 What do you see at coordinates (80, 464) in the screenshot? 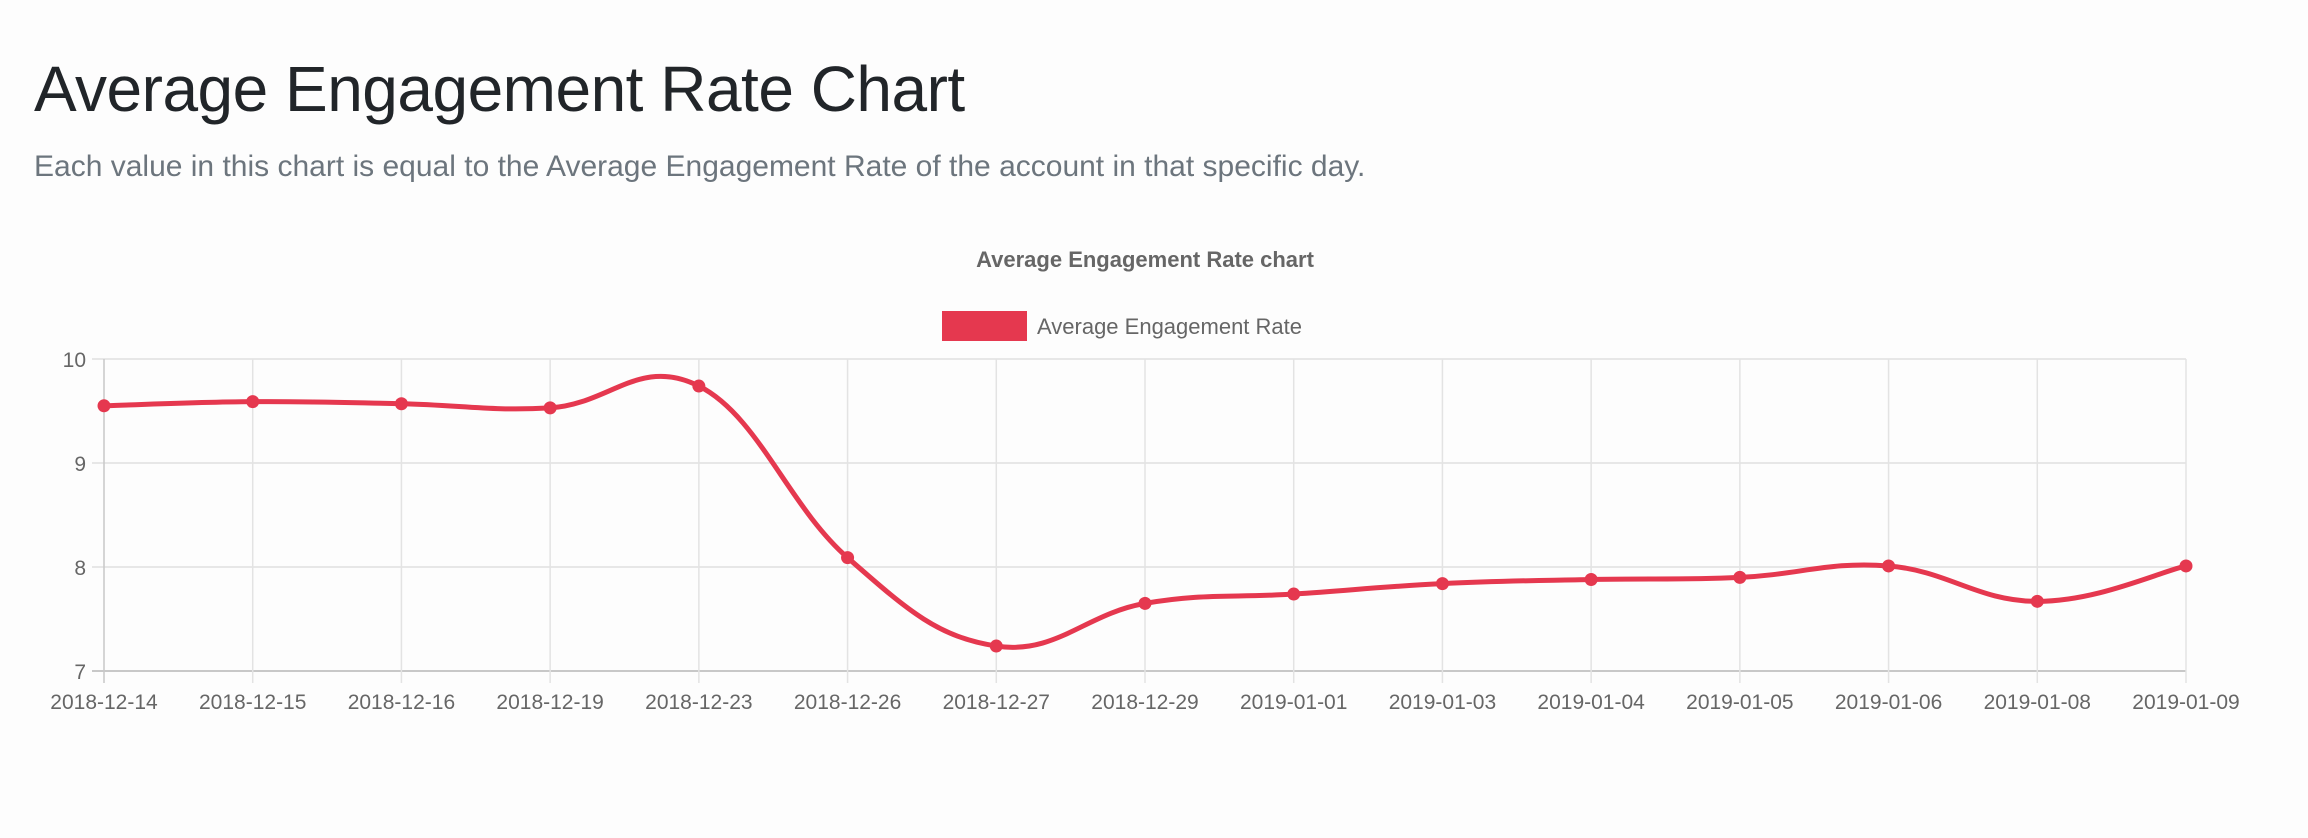
I see `y-tick-label: 9` at bounding box center [80, 464].